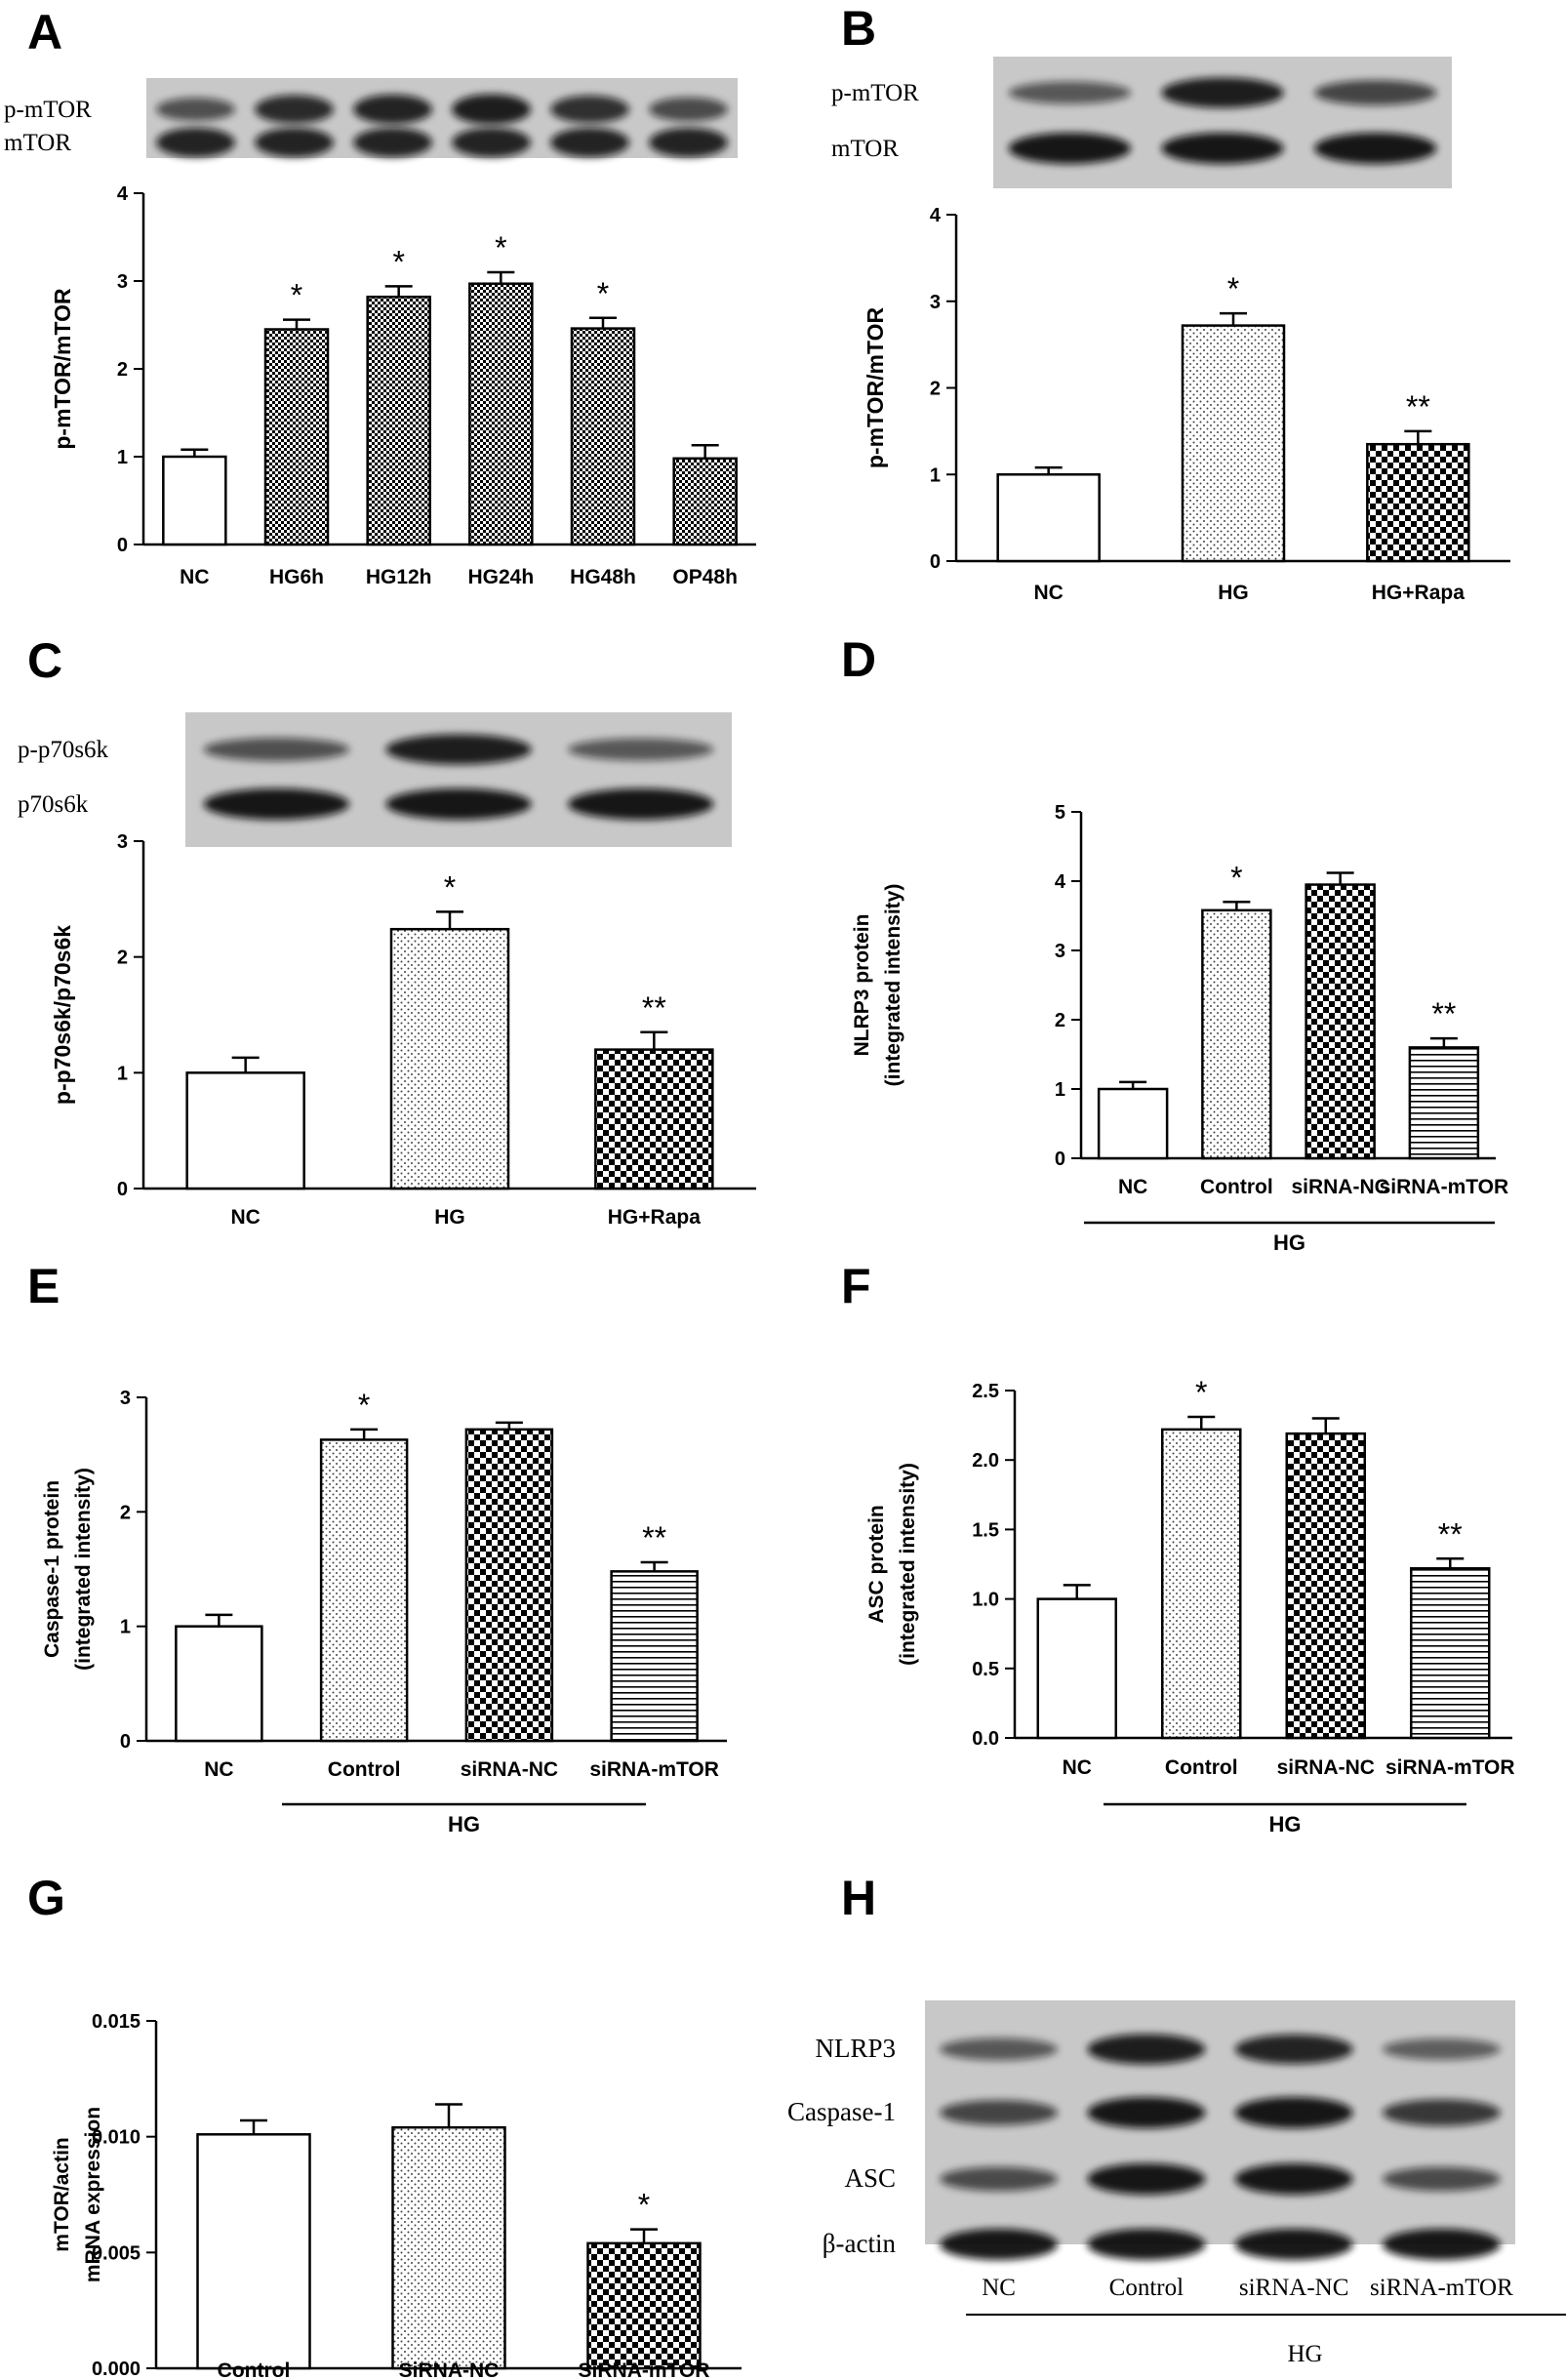  I want to click on chart-c, so click(445, 1015).